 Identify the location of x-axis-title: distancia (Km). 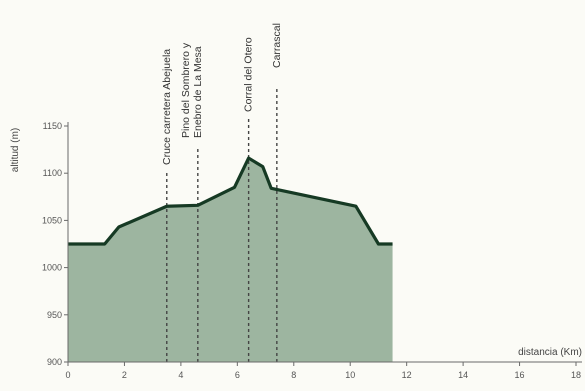
(550, 352).